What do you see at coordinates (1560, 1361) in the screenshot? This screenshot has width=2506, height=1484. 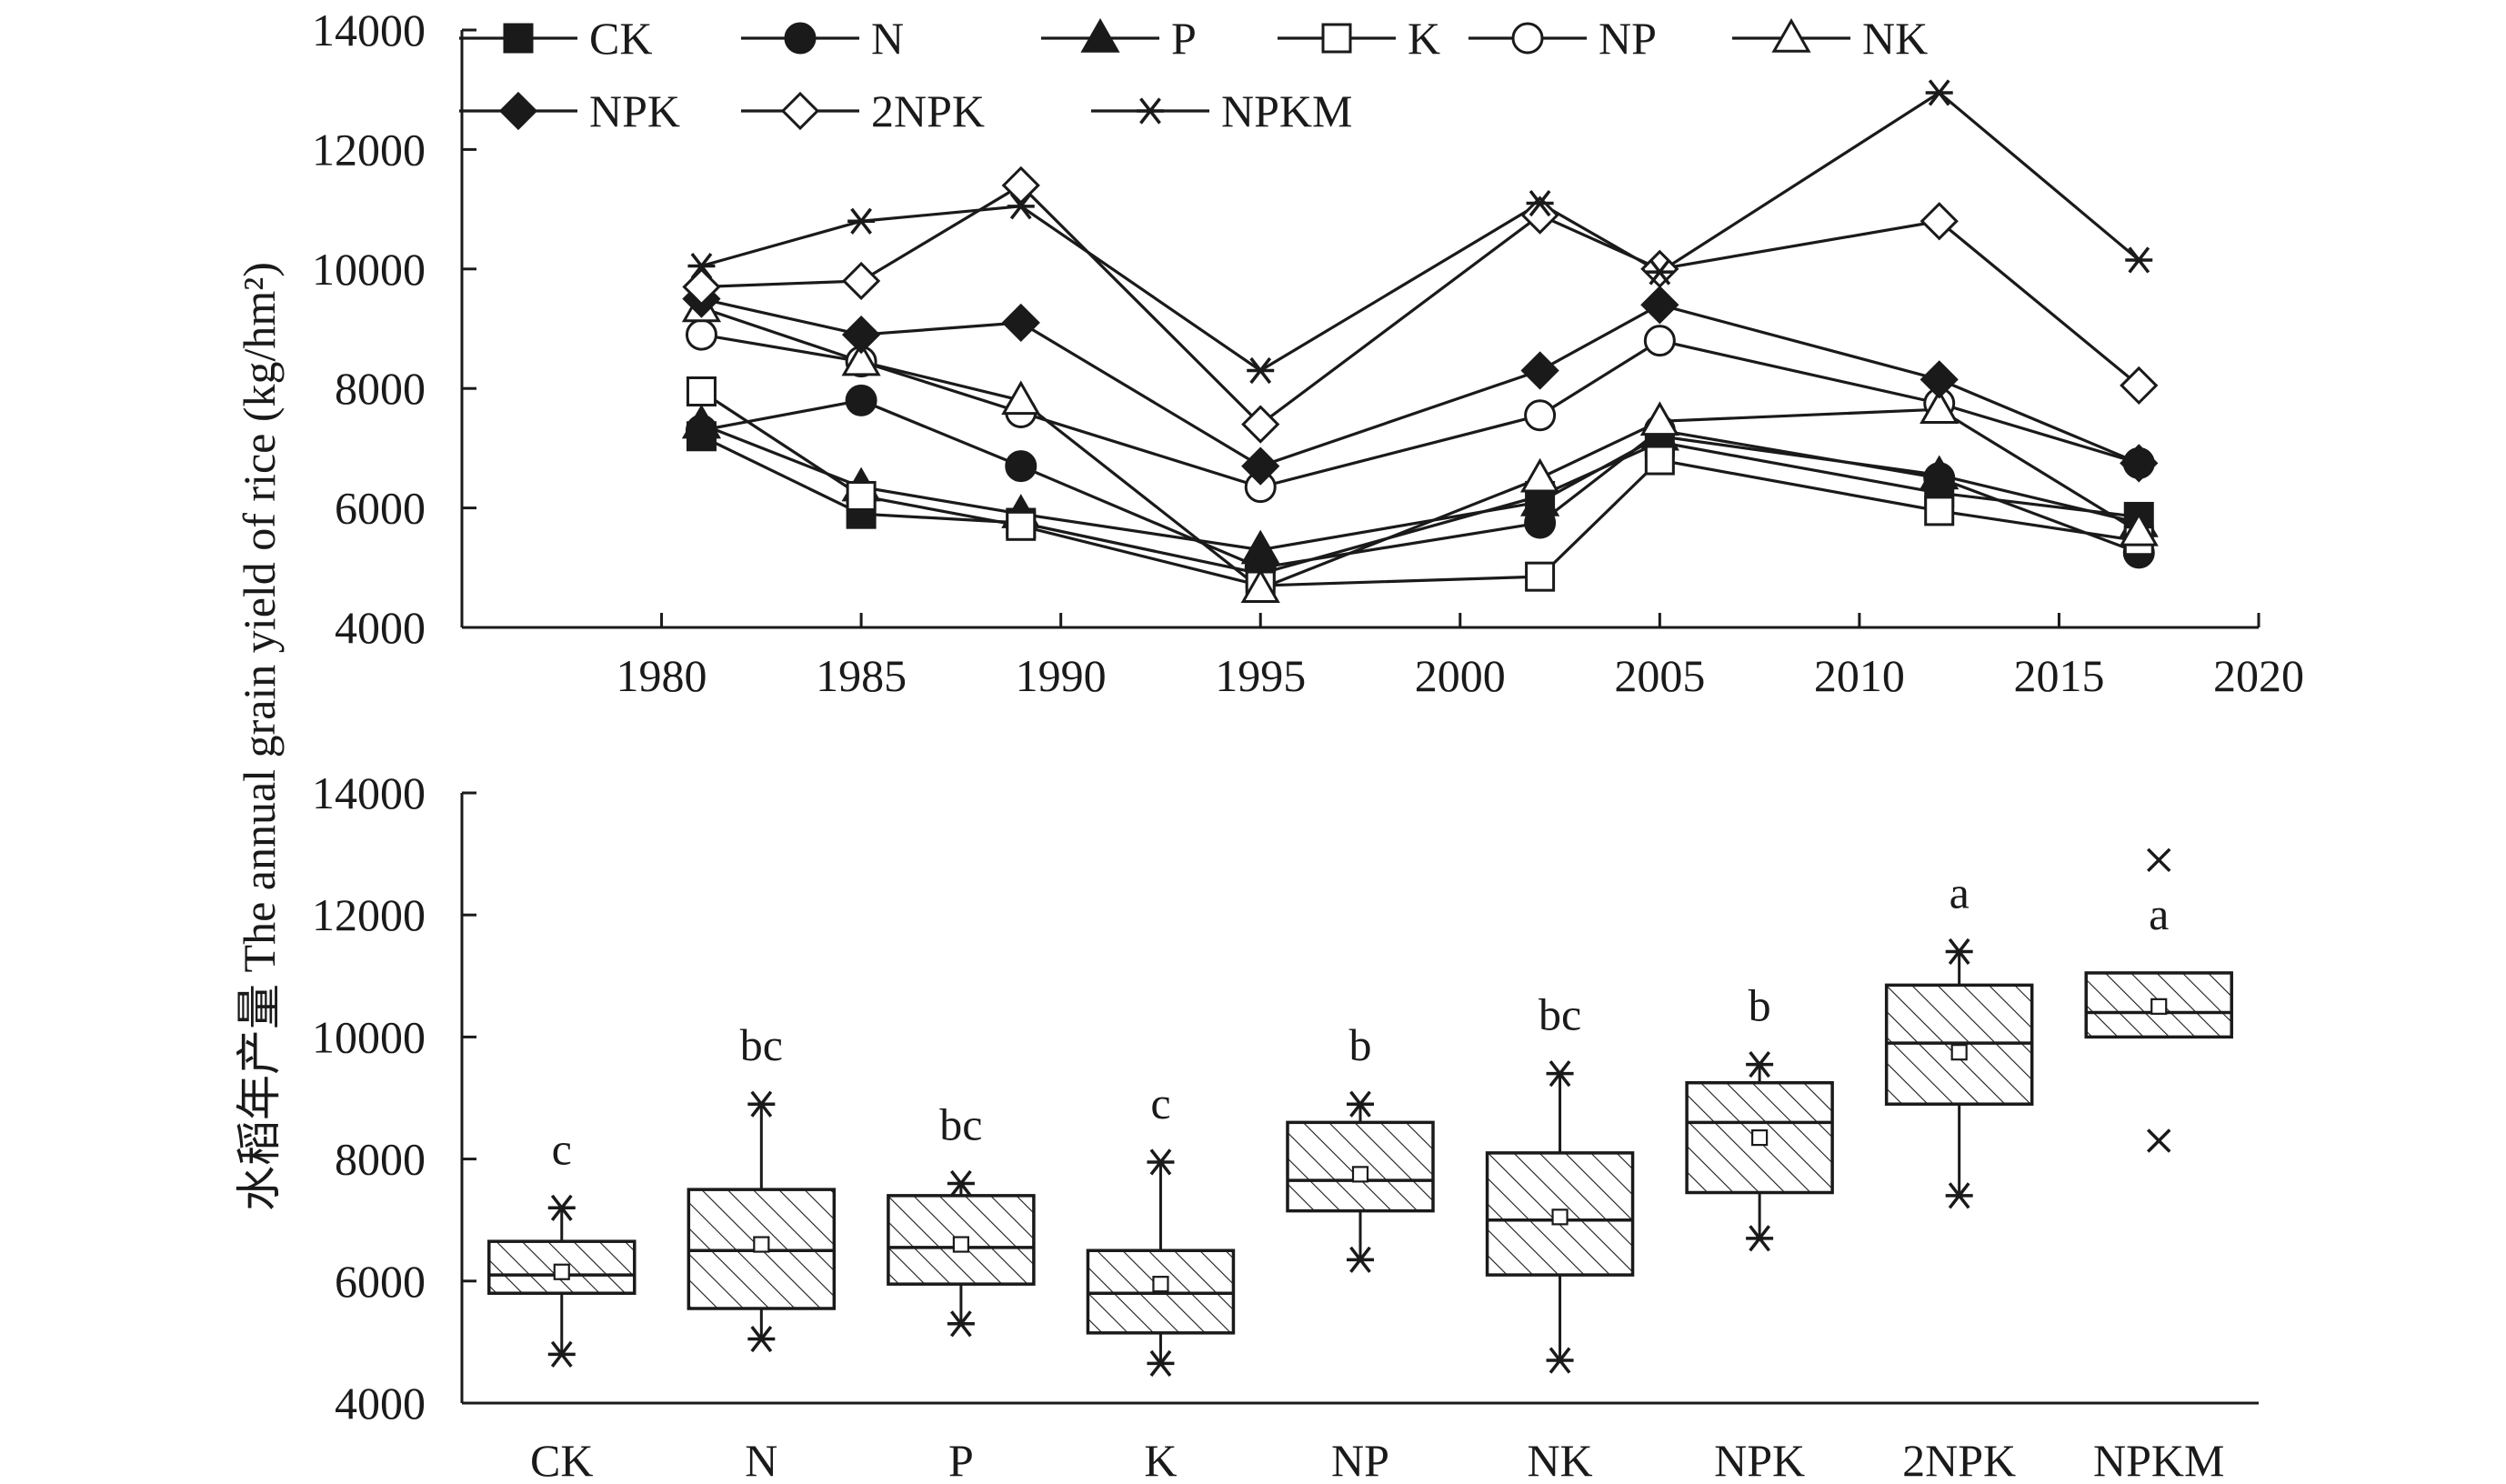 I see `box-min-nk` at bounding box center [1560, 1361].